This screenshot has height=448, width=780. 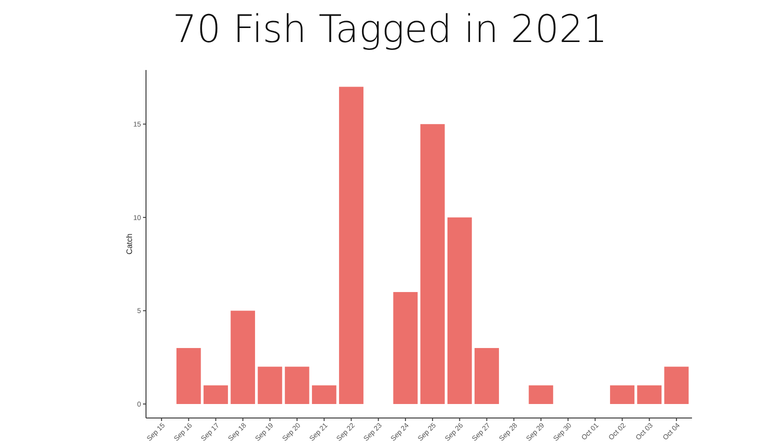 I want to click on y-axis-title: Catch, so click(x=129, y=244).